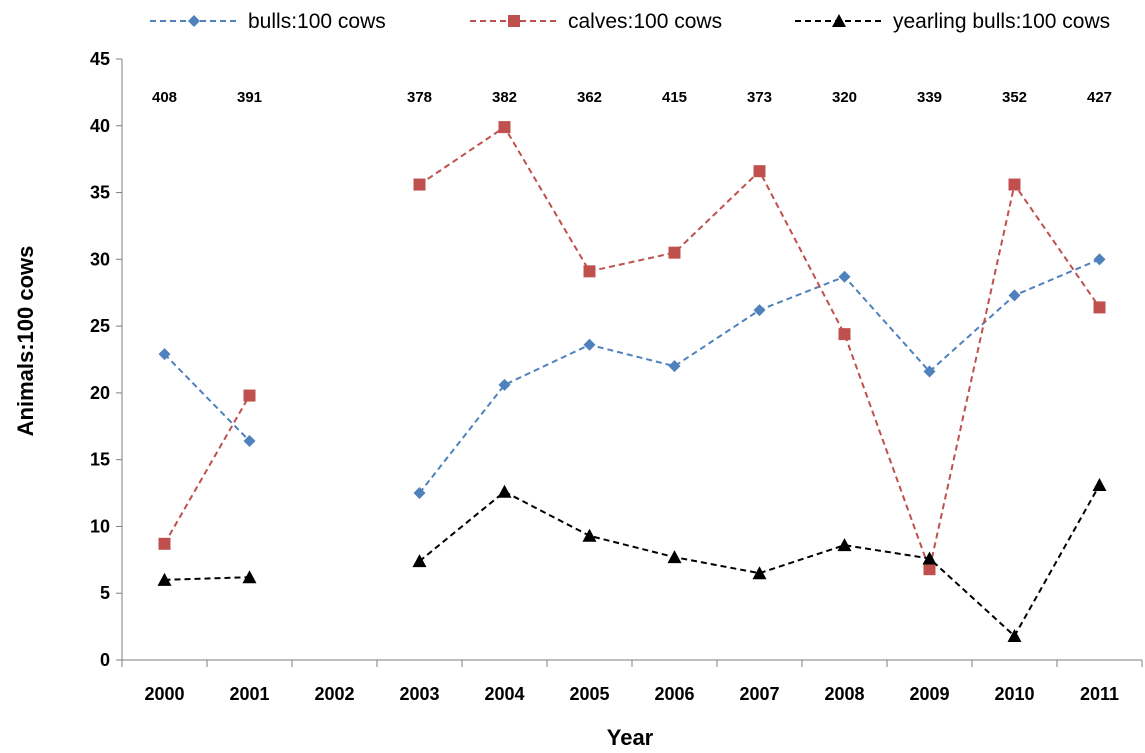 The image size is (1145, 753). Describe the element at coordinates (164, 97) in the screenshot. I see `sample-size-label: 408` at that location.